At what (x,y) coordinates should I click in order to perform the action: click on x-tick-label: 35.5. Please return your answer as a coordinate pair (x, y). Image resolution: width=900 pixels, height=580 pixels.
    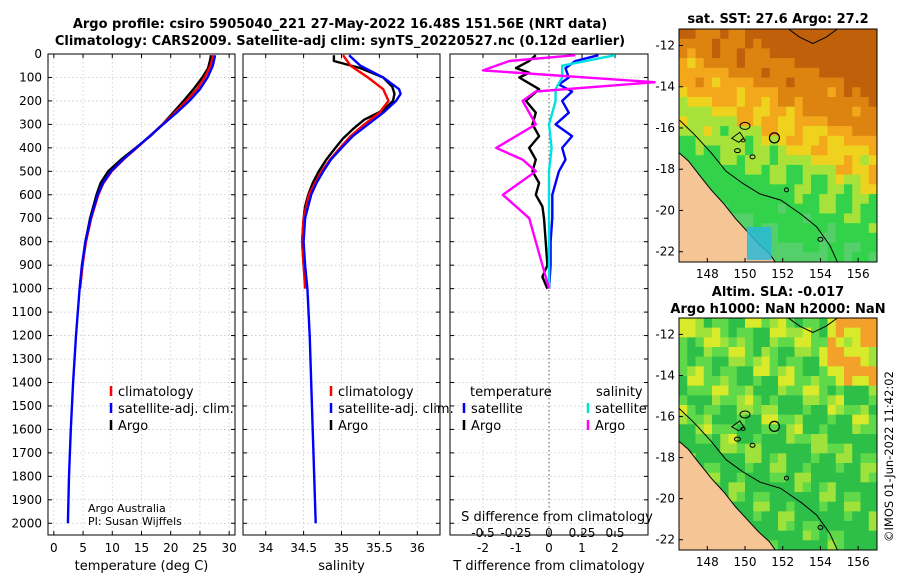
    Looking at the image, I should click on (379, 548).